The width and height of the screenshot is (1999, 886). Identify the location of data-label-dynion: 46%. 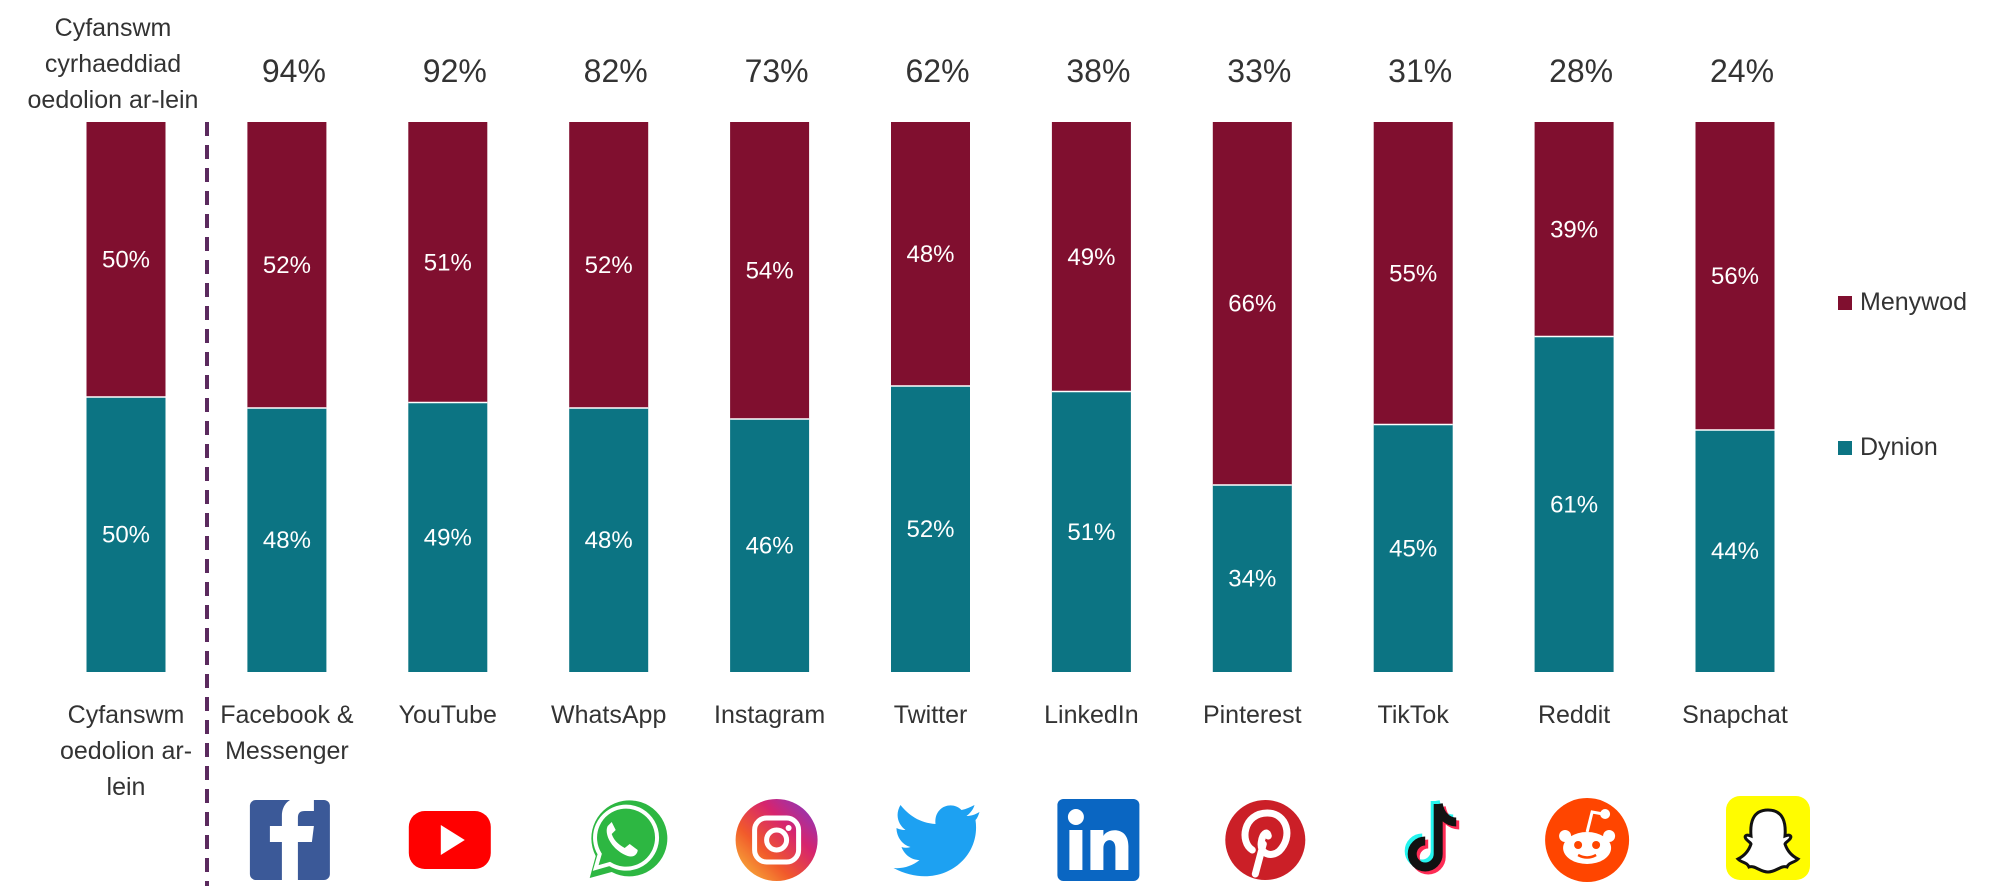
(770, 546).